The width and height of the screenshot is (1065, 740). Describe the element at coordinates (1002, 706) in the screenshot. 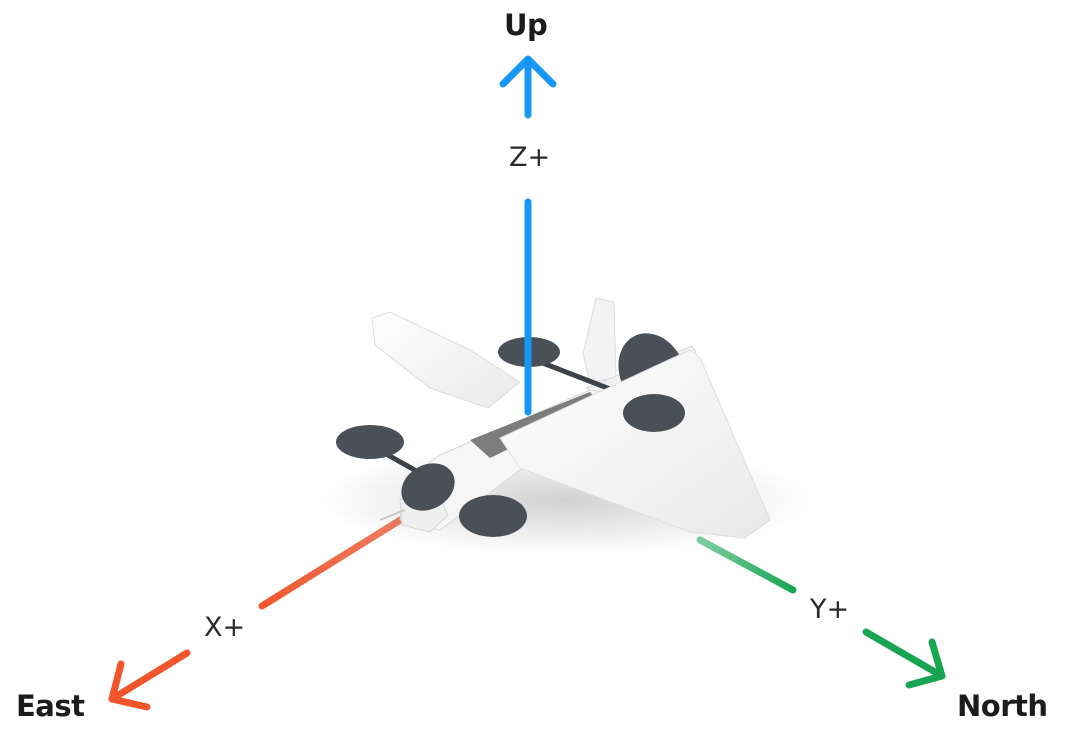

I see `north-direction-label: North` at that location.